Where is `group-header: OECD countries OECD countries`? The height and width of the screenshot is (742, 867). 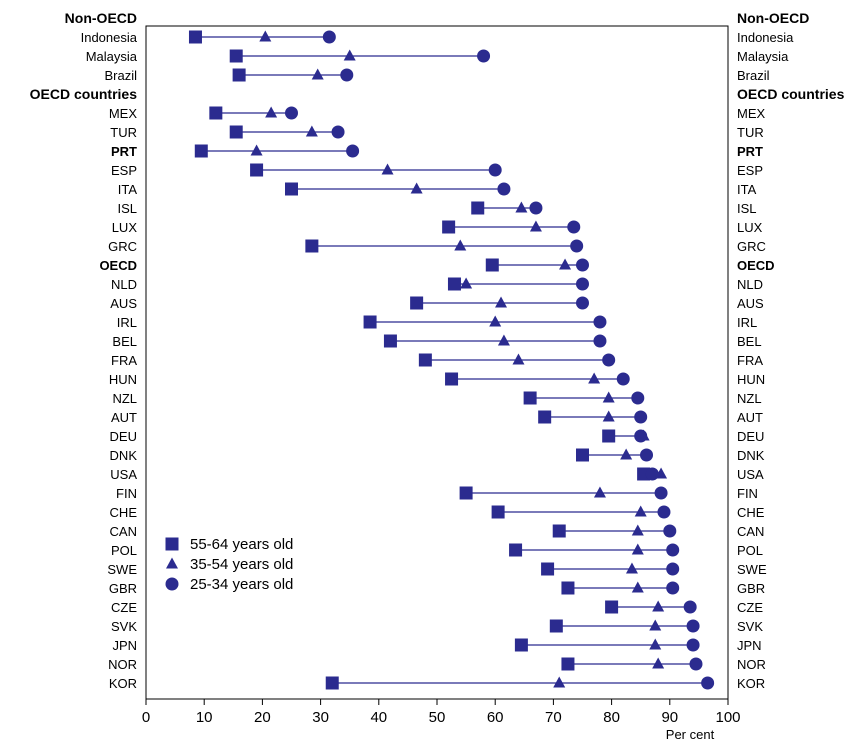
group-header: OECD countries OECD countries is located at coordinates (437, 94).